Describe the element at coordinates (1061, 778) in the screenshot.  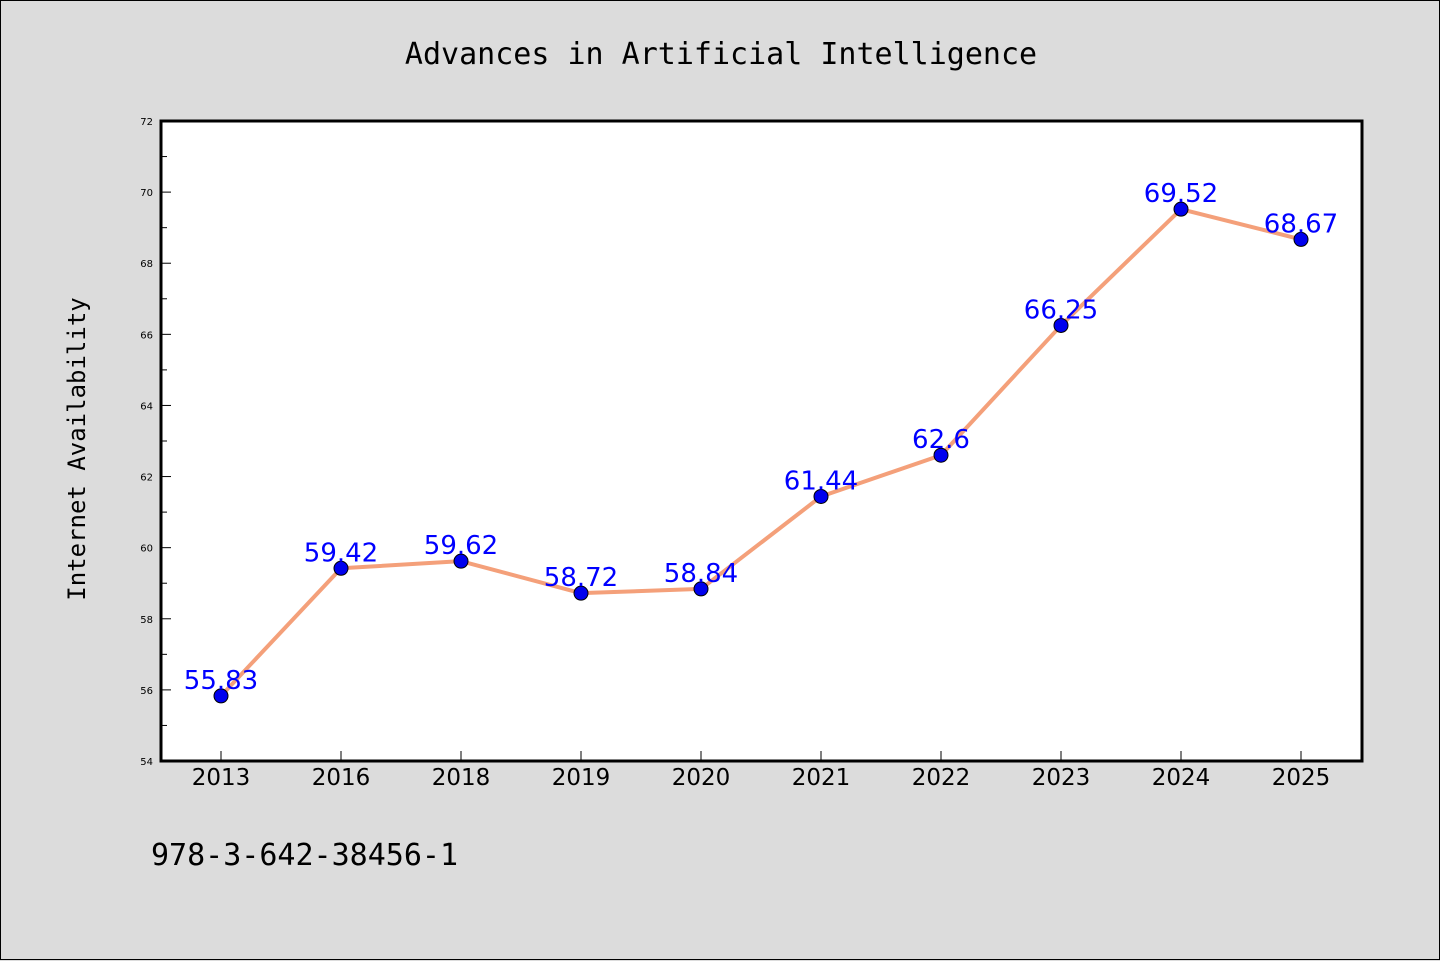
I see `x-tick-label: 2023` at that location.